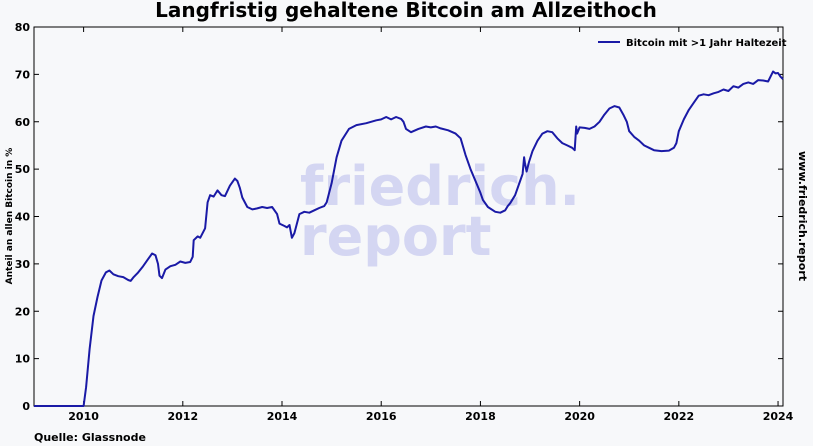  I want to click on y-tick-label: 30, so click(23, 264).